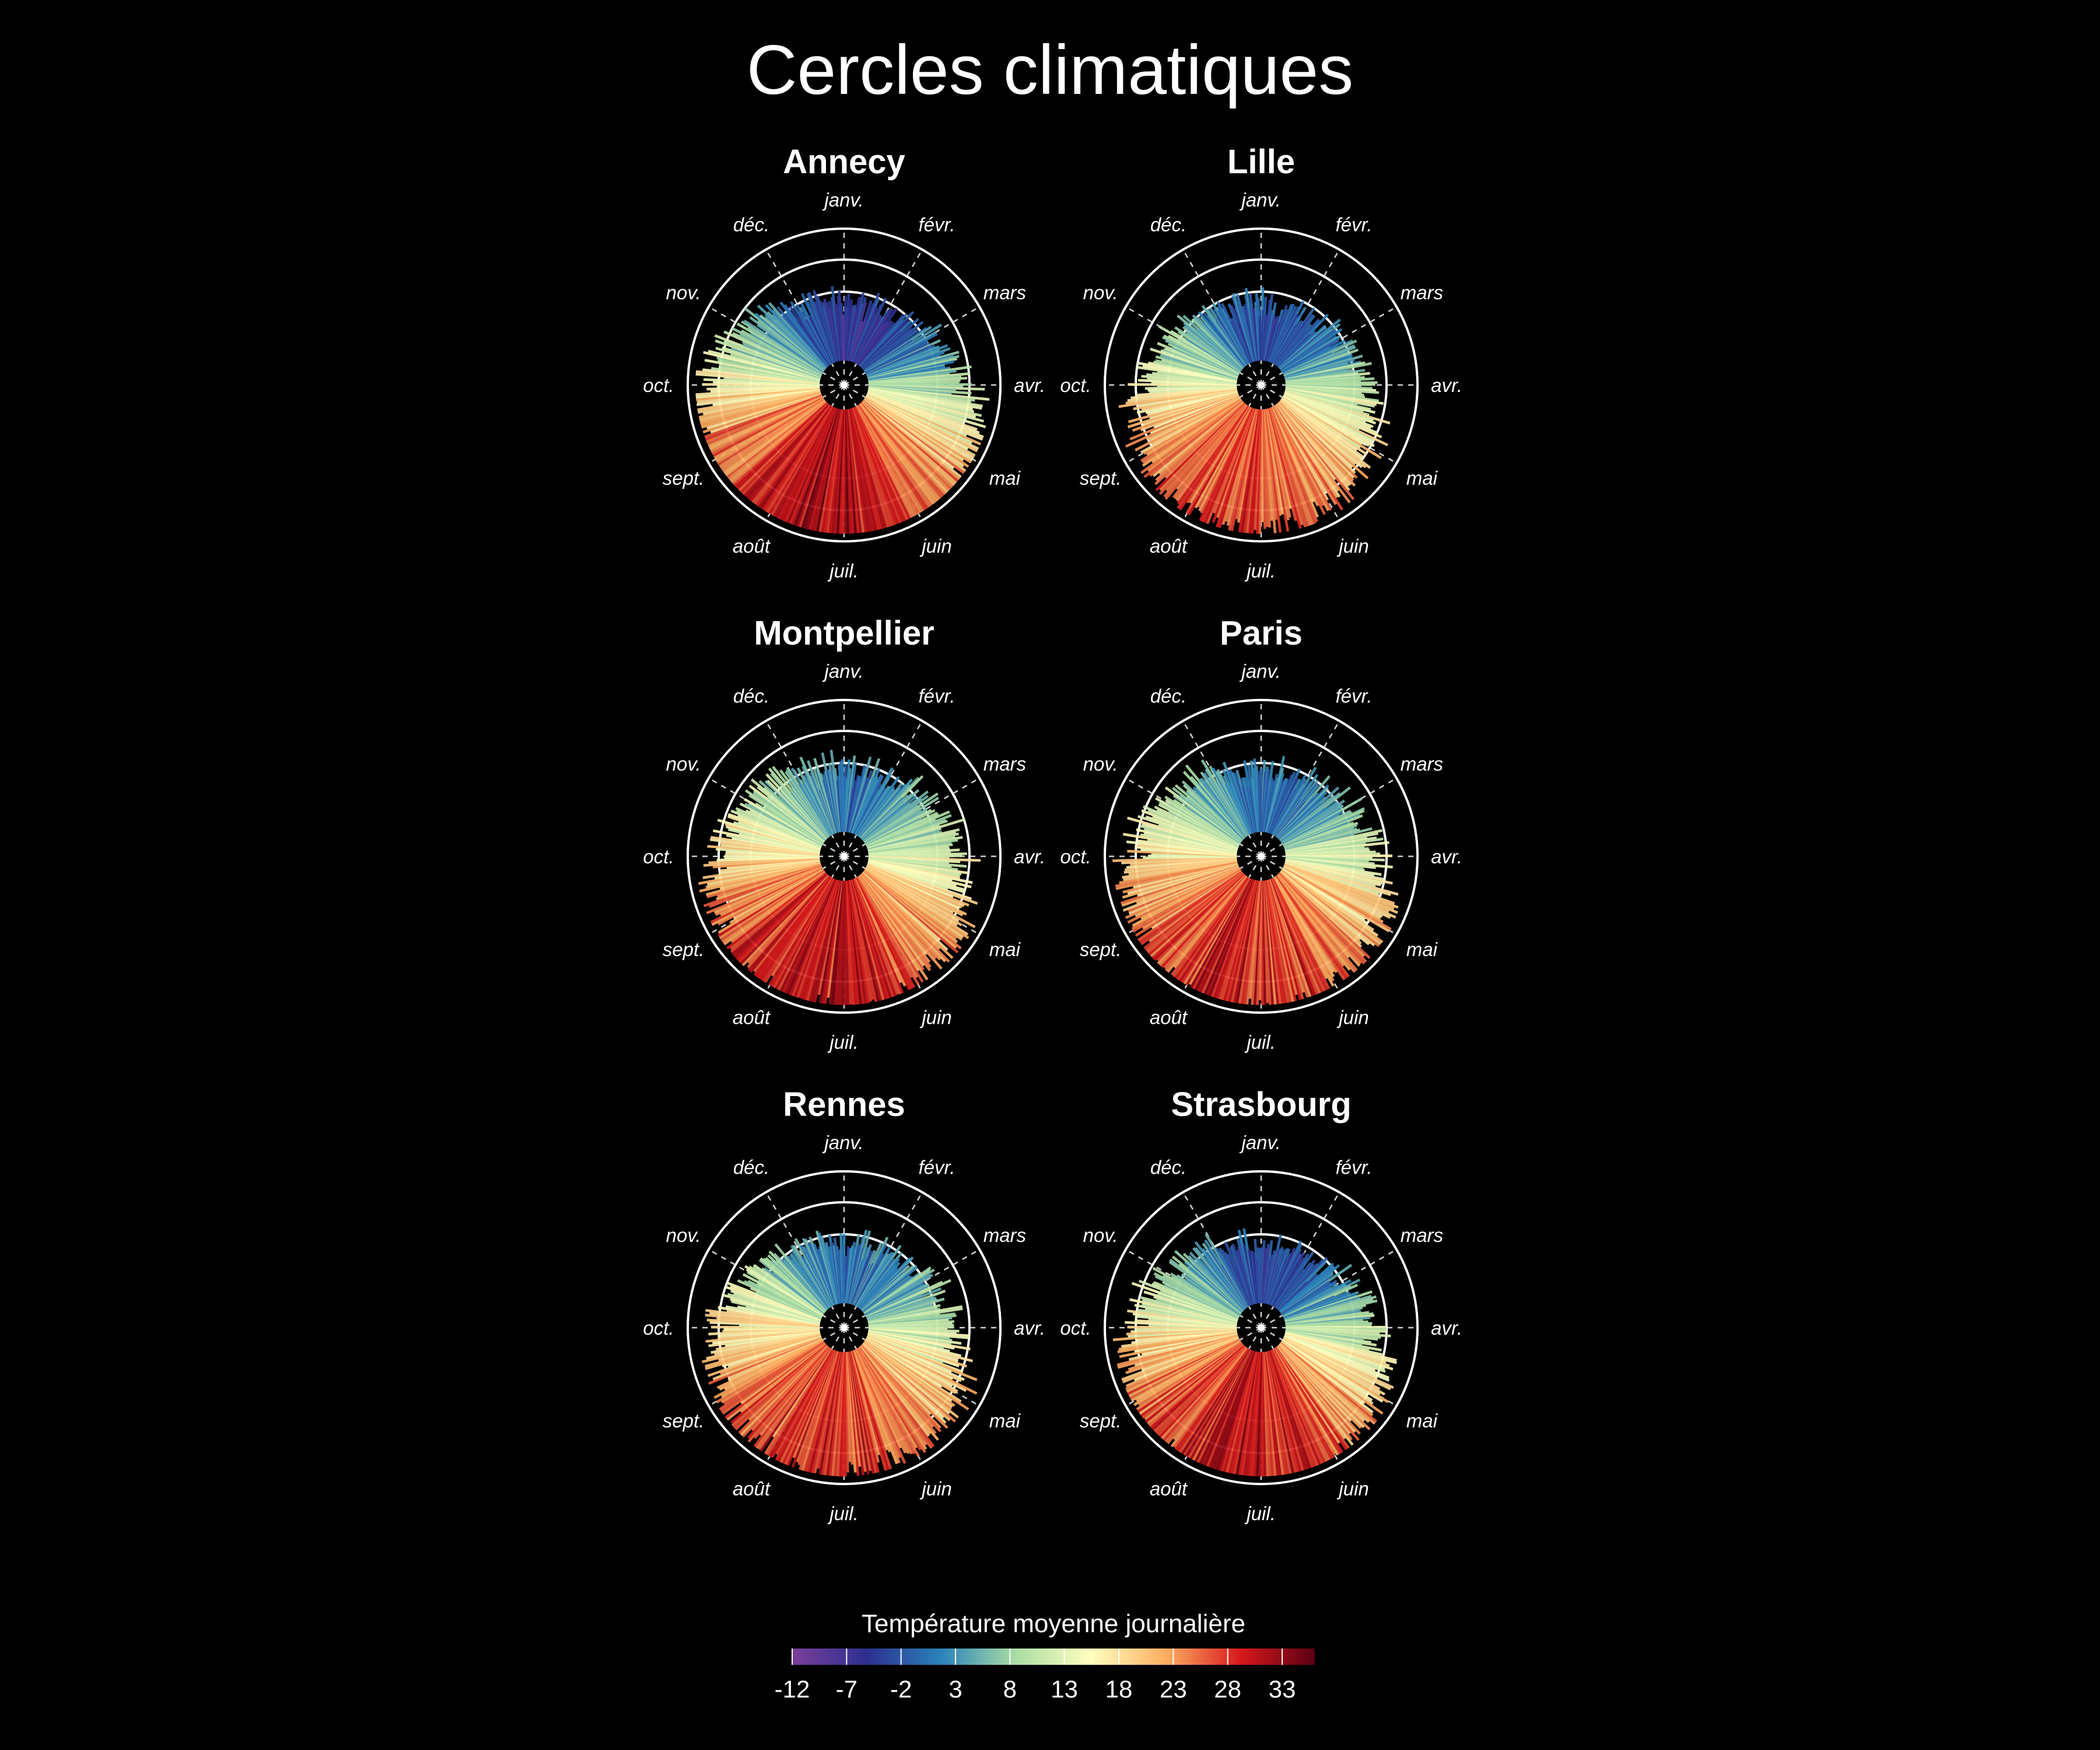 The image size is (2100, 1750). What do you see at coordinates (792, 1689) in the screenshot?
I see `colorbar-tick-label: -12` at bounding box center [792, 1689].